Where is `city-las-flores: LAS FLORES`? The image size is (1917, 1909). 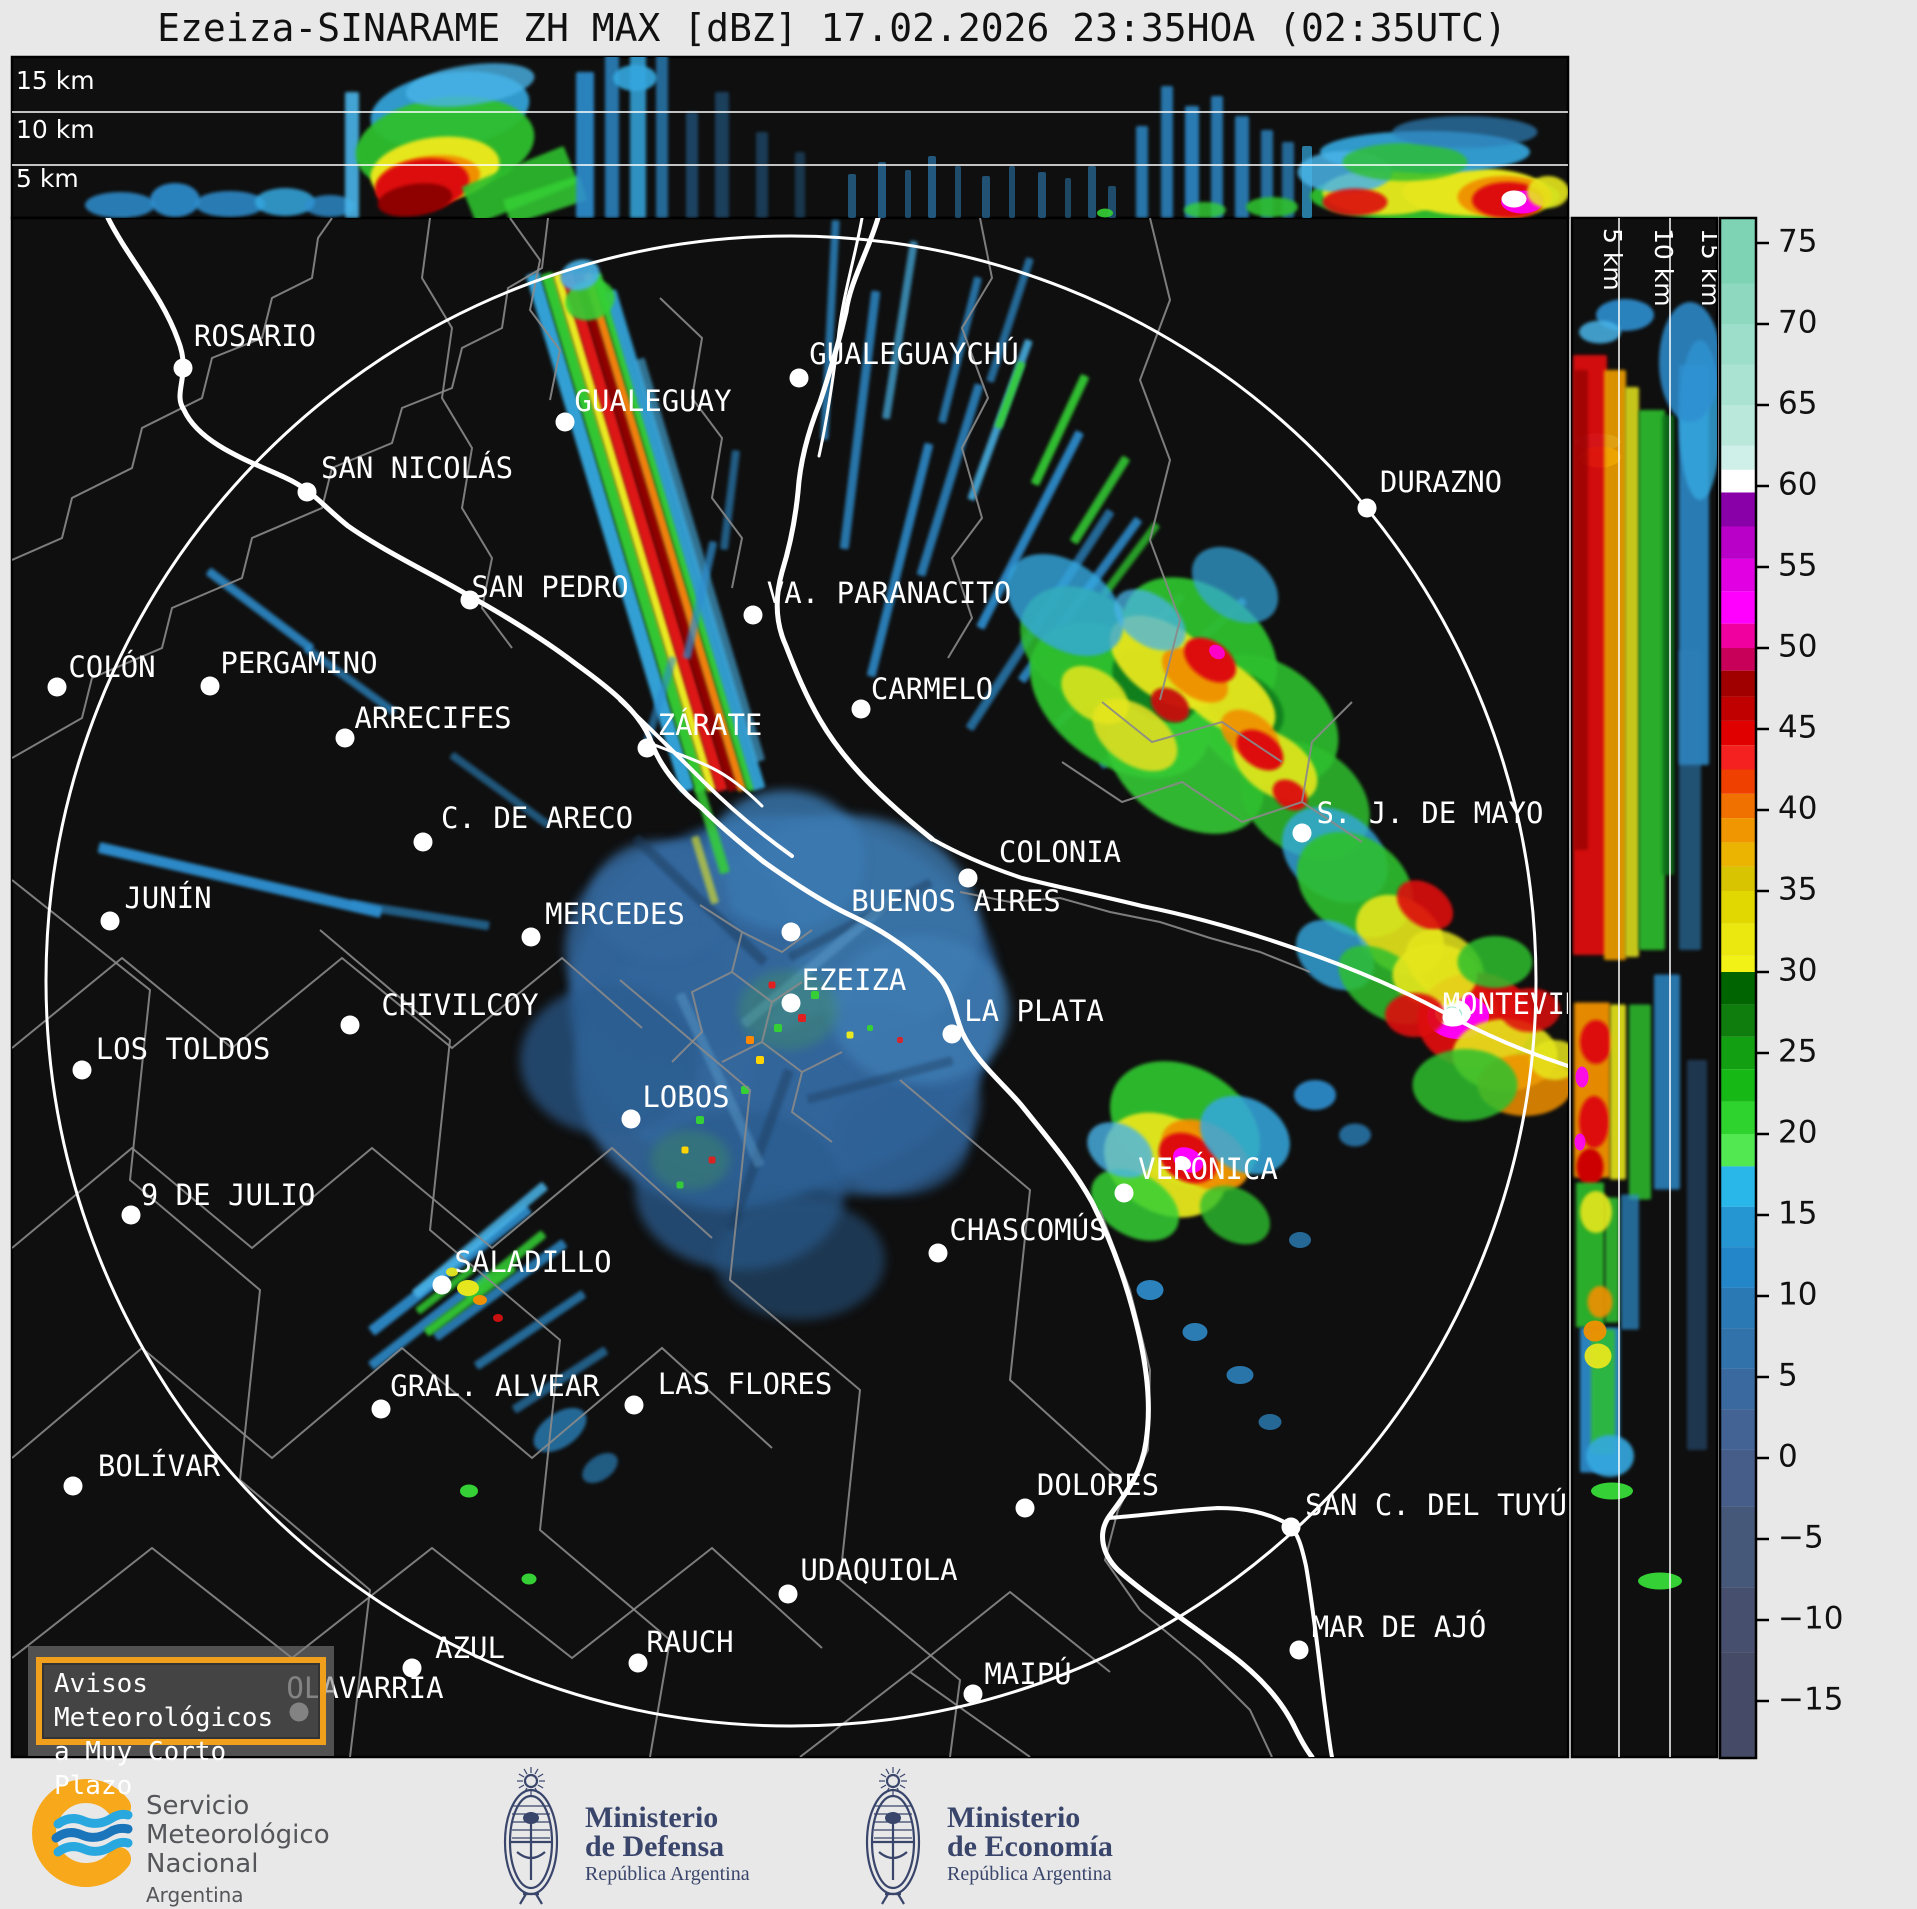
city-las-flores: LAS FLORES is located at coordinates (728, 1391).